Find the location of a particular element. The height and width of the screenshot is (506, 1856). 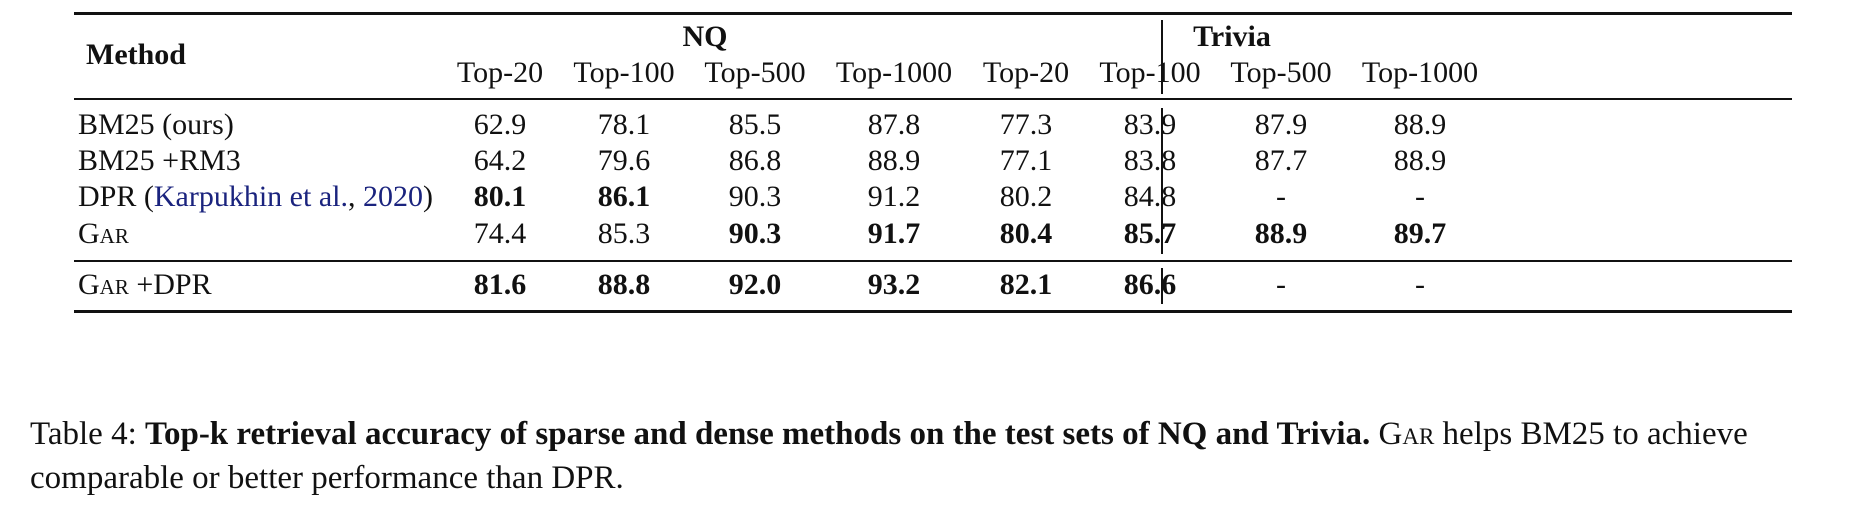

table-cell: 87.9 is located at coordinates (1281, 124).